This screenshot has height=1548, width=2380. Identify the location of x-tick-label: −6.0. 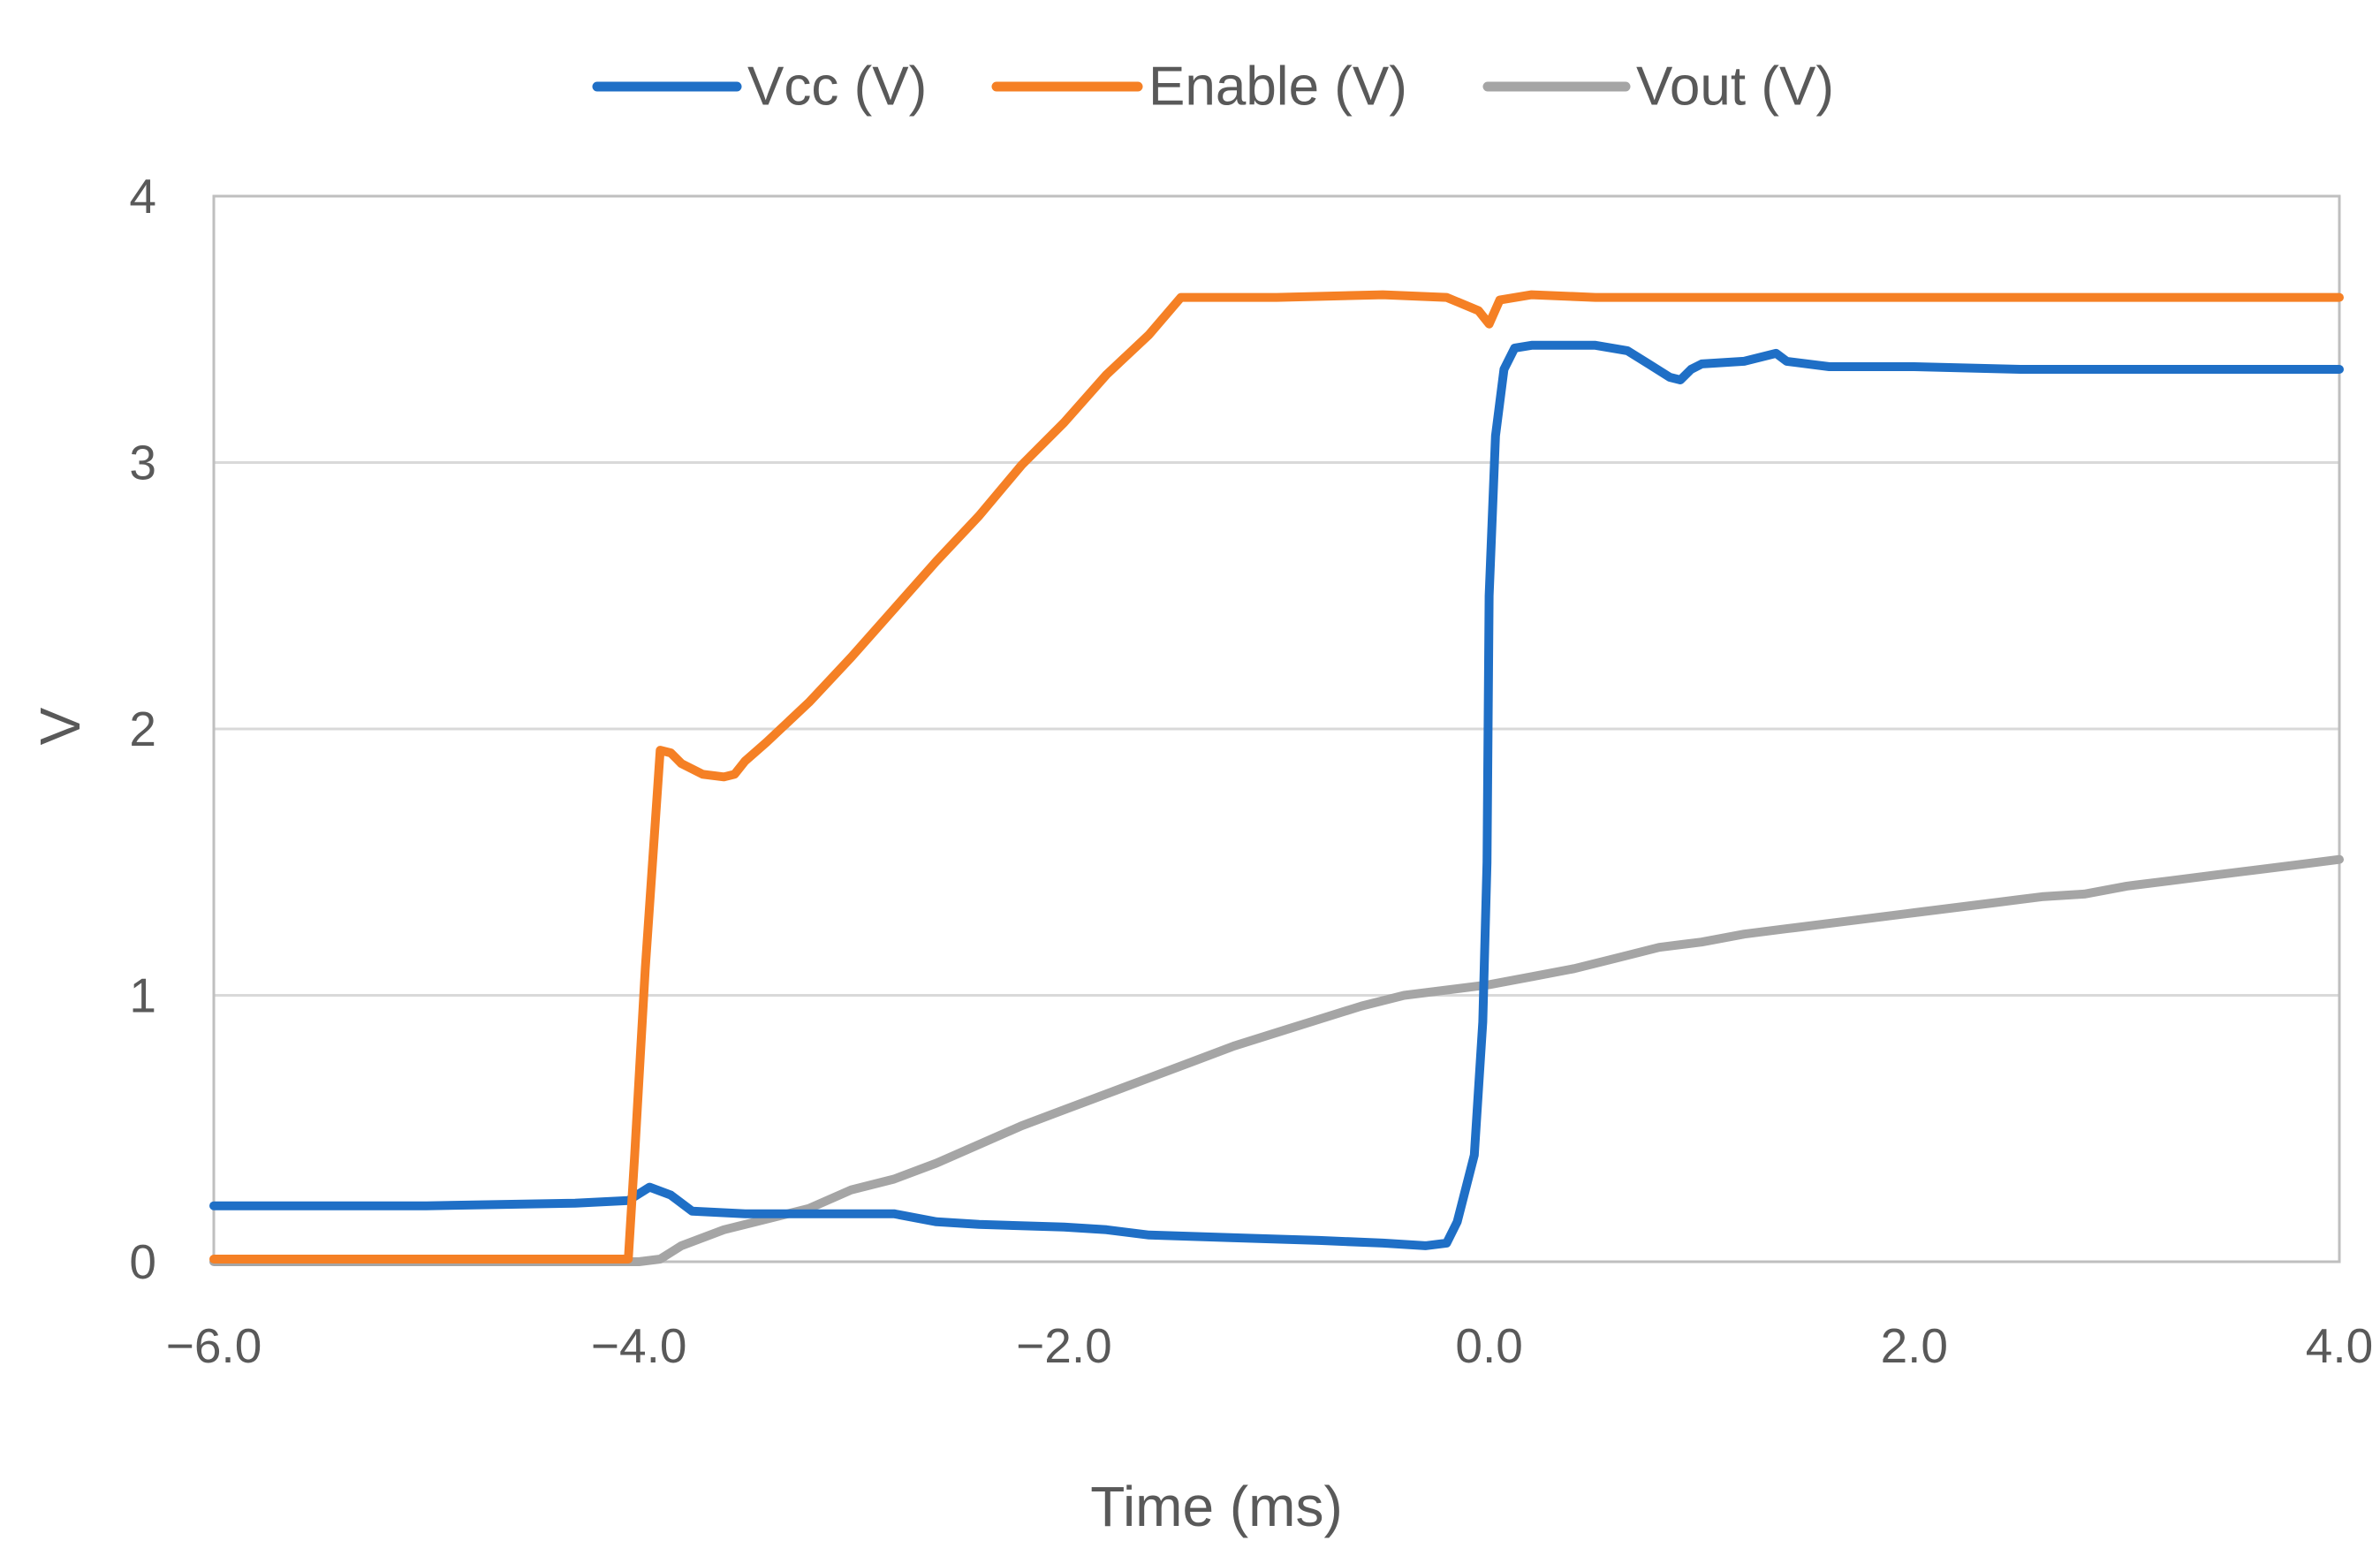
(214, 1345).